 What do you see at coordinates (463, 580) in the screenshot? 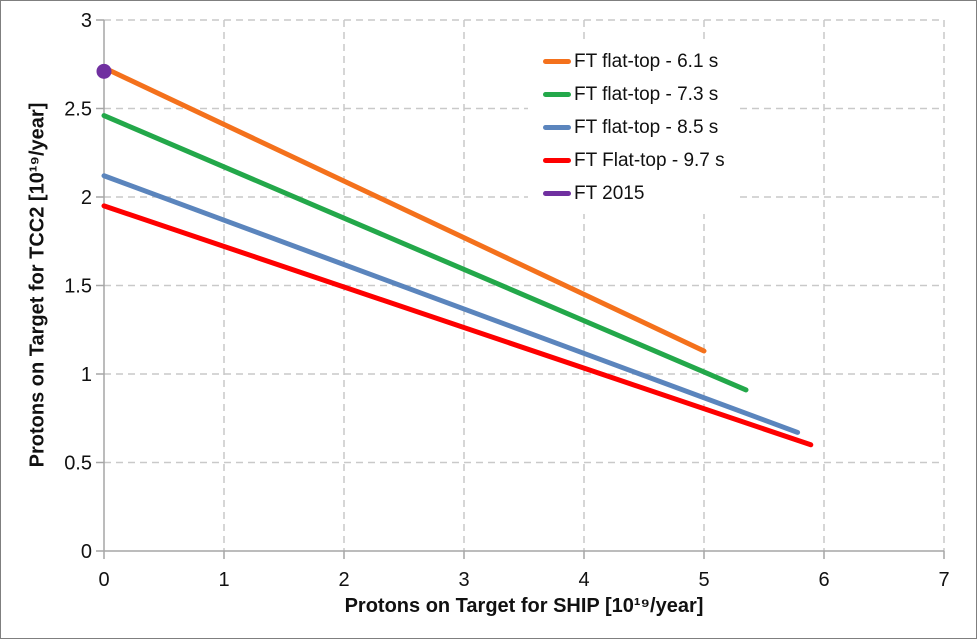
I see `x-tick-label: 3` at bounding box center [463, 580].